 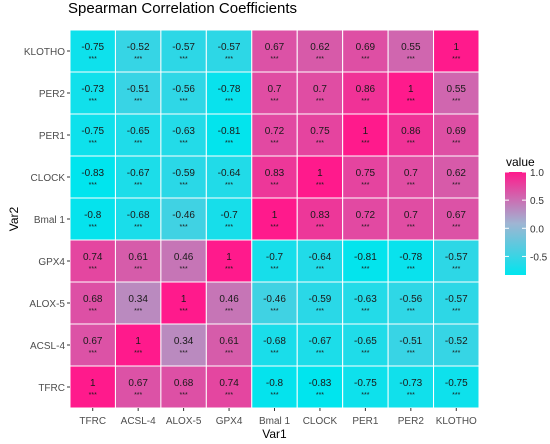 What do you see at coordinates (229, 299) in the screenshot?
I see `cell-value-label: 0.46` at bounding box center [229, 299].